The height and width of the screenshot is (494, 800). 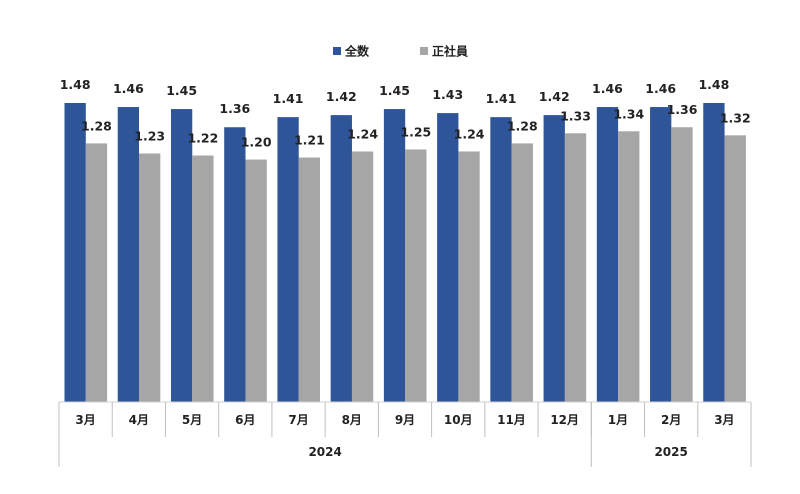 I want to click on legend-swatch-regular, so click(x=424, y=51).